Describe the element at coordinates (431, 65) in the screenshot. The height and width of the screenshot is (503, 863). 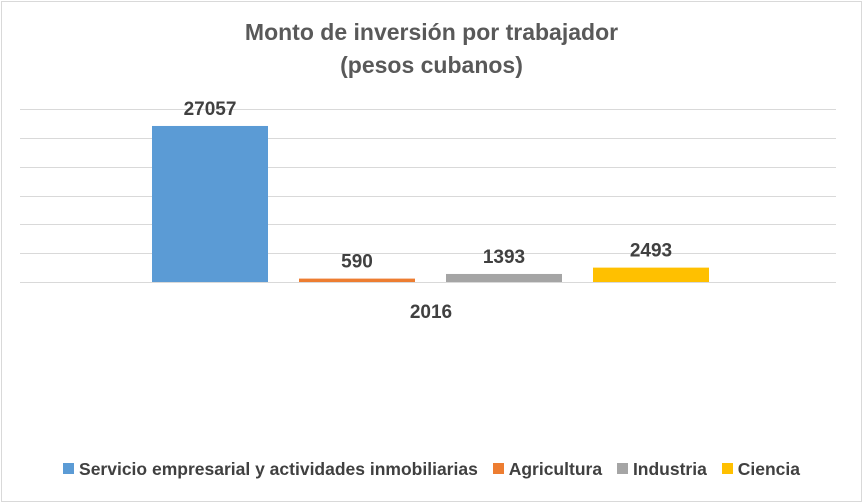
I see `chart-title-subtitle: (pesos cubanos)` at that location.